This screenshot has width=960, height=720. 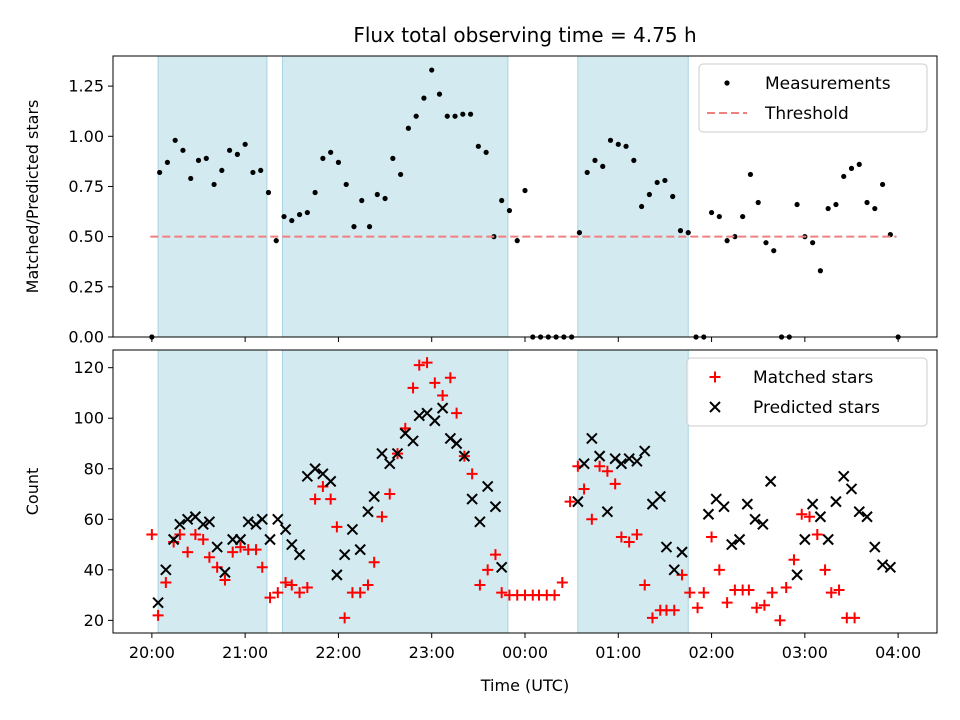 What do you see at coordinates (152, 652) in the screenshot?
I see `x-tick-label: 20:00` at bounding box center [152, 652].